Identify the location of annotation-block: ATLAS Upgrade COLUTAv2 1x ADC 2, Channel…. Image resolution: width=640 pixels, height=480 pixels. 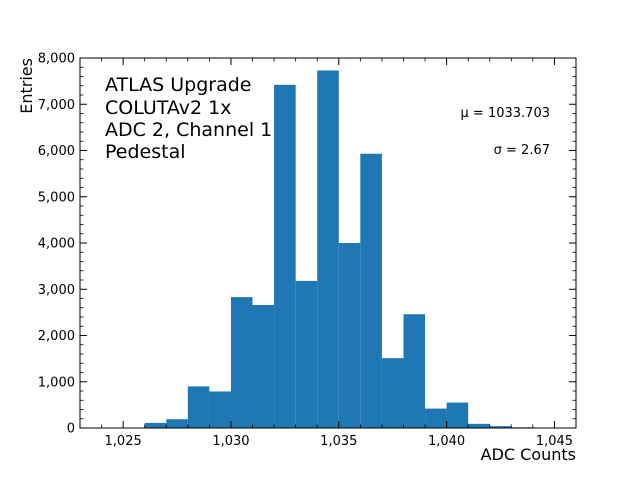
(188, 118).